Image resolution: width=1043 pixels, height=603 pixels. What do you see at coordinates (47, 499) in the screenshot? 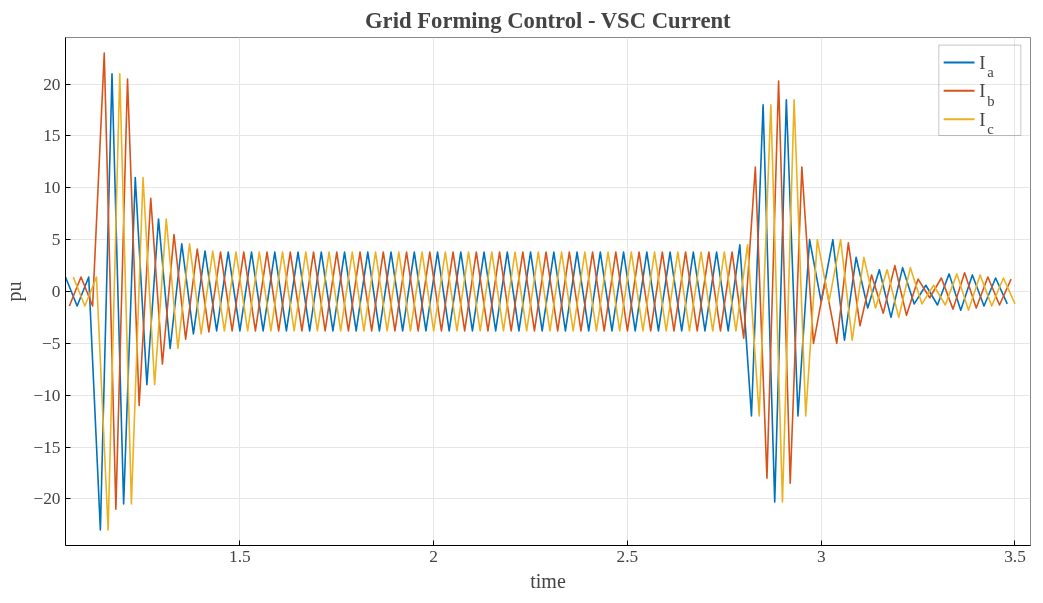
I see `y-tick-label: −20` at bounding box center [47, 499].